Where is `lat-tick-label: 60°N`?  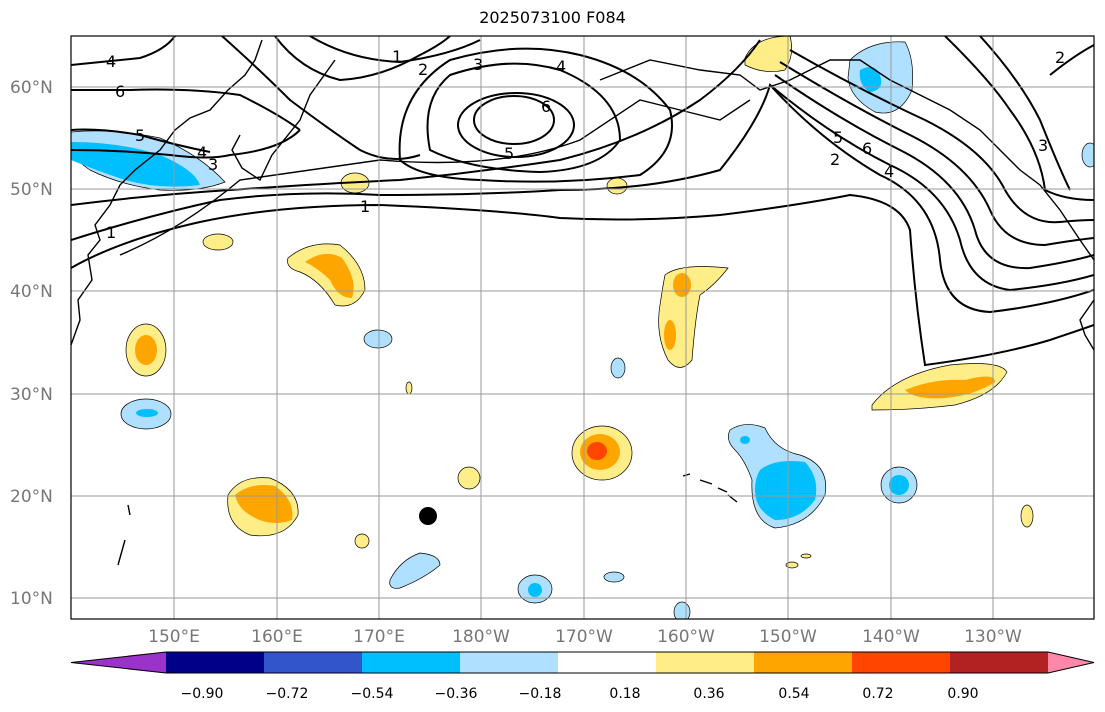 lat-tick-label: 60°N is located at coordinates (31, 88).